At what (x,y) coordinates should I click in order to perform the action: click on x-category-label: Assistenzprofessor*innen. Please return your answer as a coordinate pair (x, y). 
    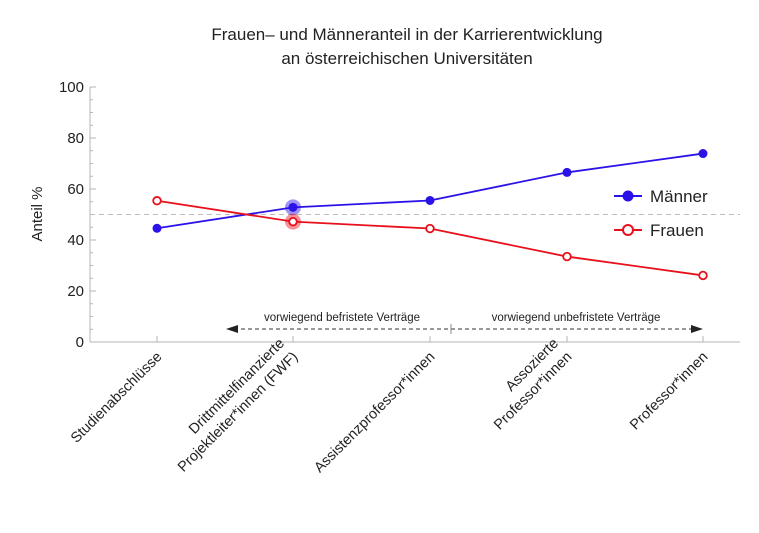
    Looking at the image, I should click on (374, 412).